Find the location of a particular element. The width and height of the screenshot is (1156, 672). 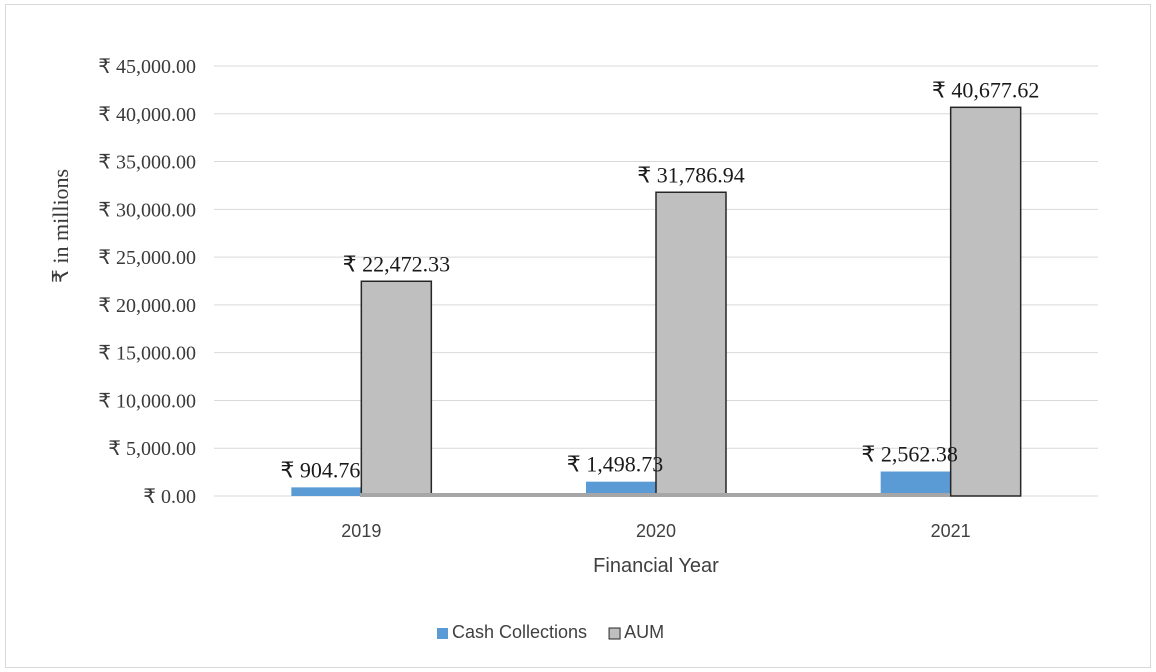

x-axis-title: Financial Year is located at coordinates (656, 566).